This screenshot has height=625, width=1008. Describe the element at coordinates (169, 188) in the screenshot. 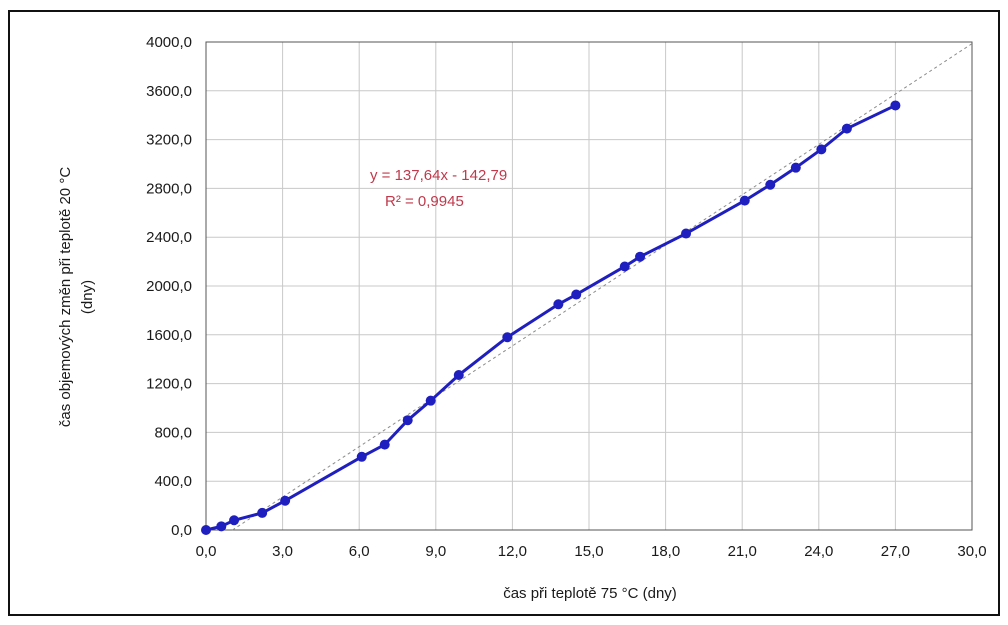

I see `y-tick-label: 2800,0` at that location.